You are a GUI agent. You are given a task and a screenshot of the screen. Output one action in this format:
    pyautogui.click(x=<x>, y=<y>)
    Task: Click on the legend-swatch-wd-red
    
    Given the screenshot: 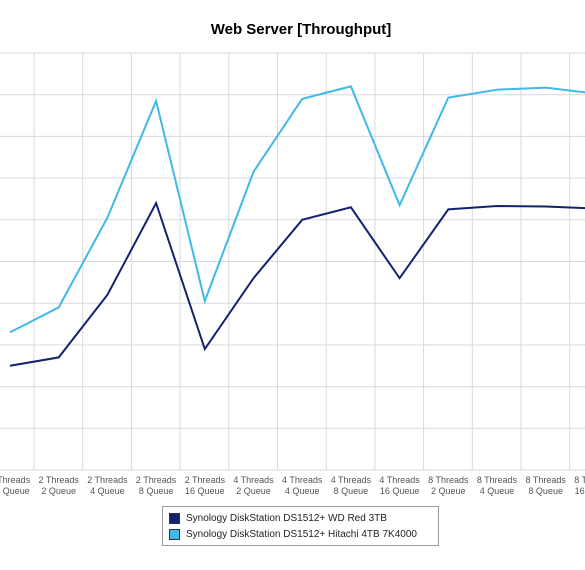 What is the action you would take?
    pyautogui.click(x=174, y=518)
    